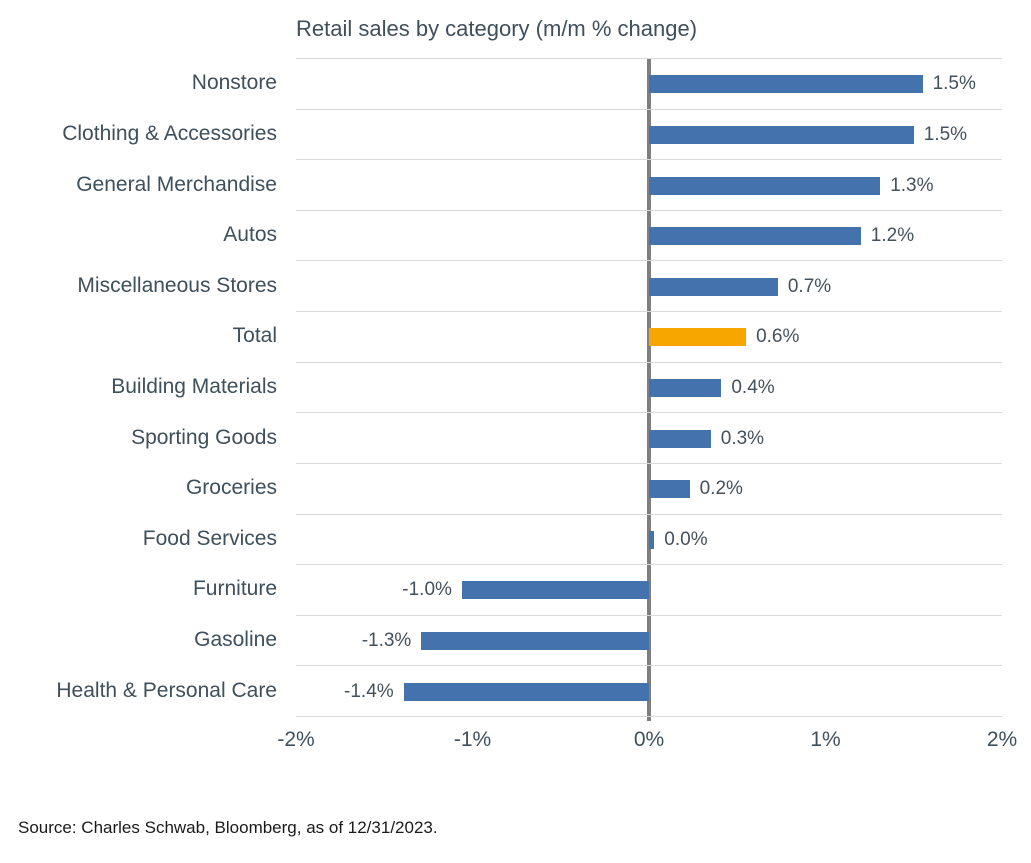 This screenshot has height=863, width=1031. I want to click on value-label: -1.4%, so click(369, 691).